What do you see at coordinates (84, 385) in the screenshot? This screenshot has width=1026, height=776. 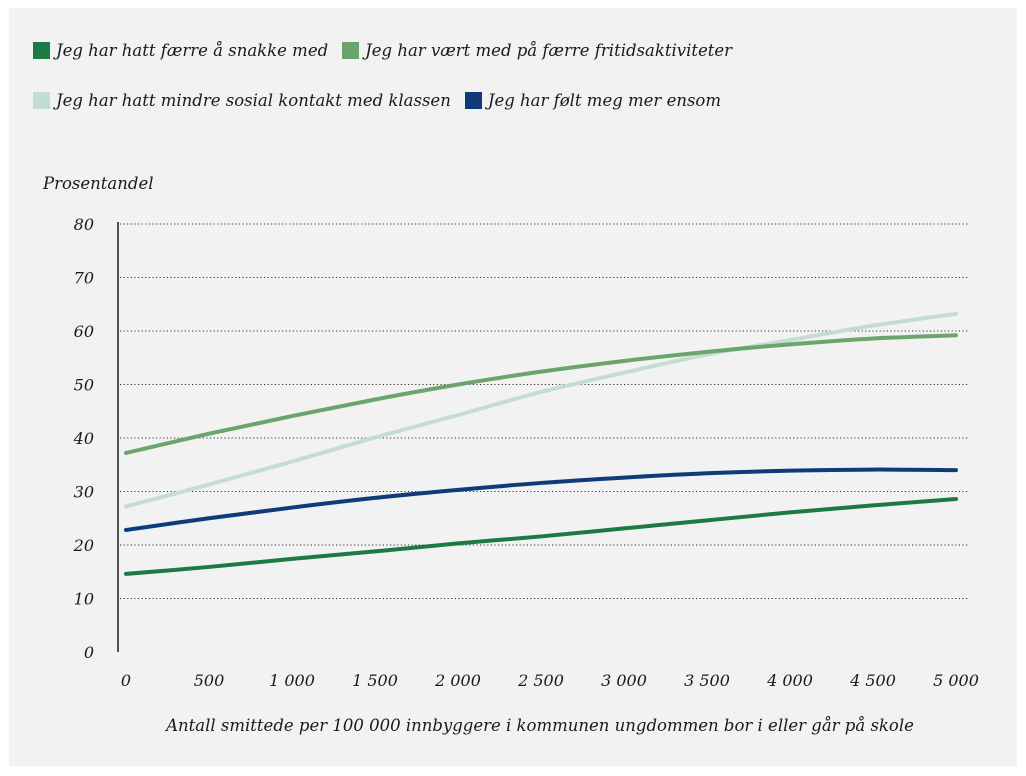 I see `y-tick-label: 50` at bounding box center [84, 385].